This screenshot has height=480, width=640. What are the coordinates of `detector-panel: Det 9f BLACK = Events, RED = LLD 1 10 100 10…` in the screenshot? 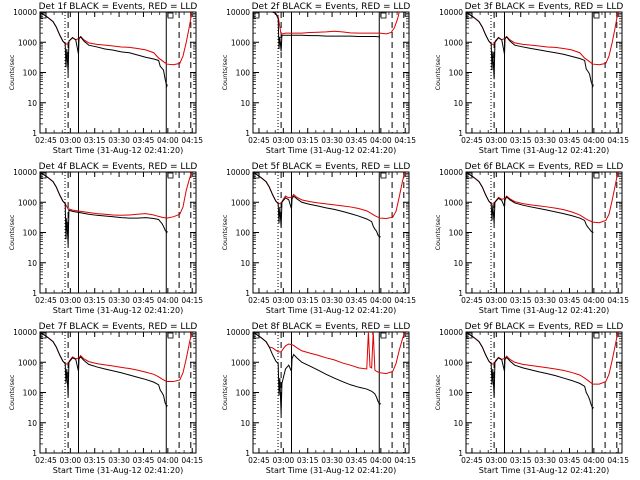 It's located at (531, 398).